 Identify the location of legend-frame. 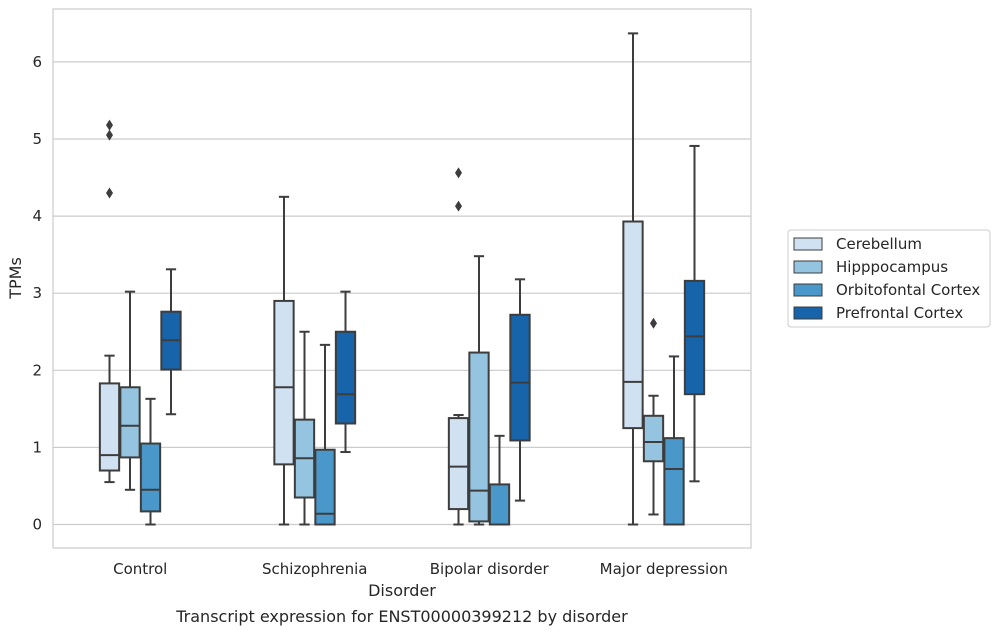
(889, 278).